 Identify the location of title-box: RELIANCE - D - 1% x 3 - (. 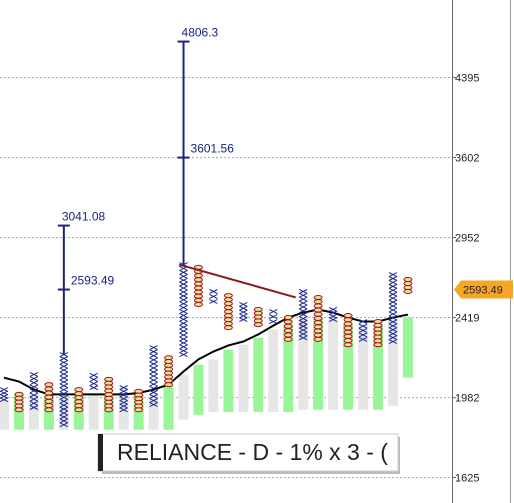
(248, 453).